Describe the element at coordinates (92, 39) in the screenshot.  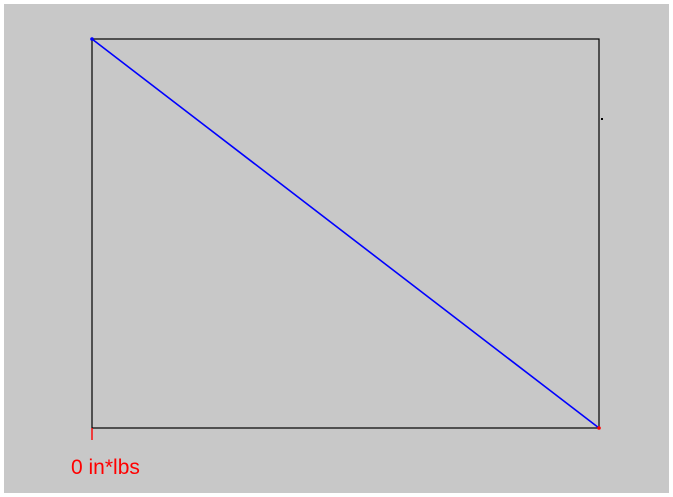
I see `endpoint-marker-start` at that location.